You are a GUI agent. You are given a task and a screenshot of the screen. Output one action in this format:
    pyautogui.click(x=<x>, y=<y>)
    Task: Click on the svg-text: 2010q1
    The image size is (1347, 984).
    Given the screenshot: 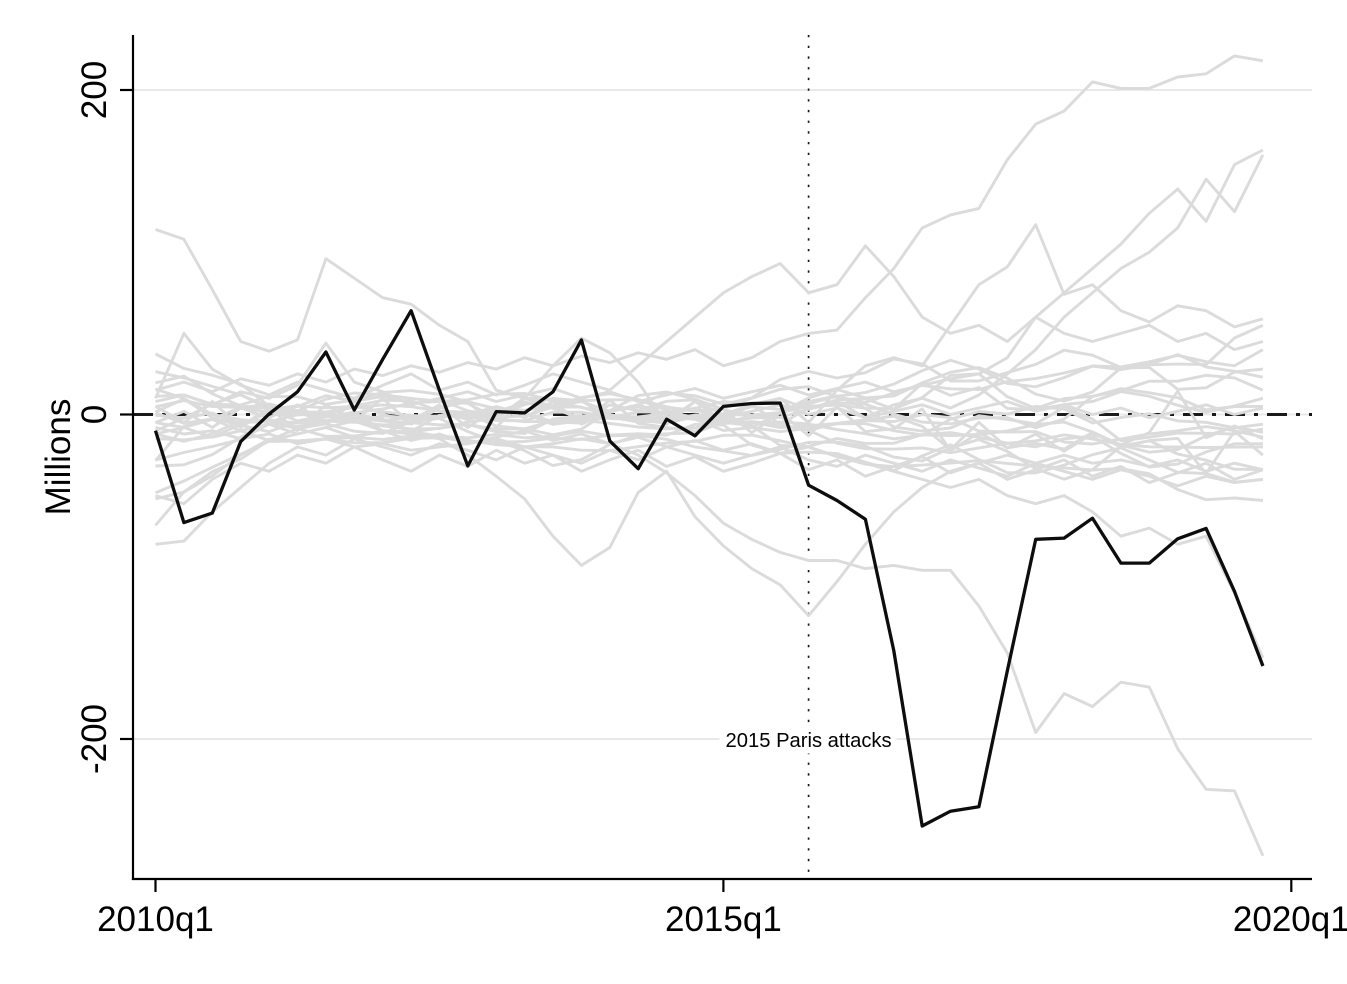 What is the action you would take?
    pyautogui.click(x=155, y=919)
    